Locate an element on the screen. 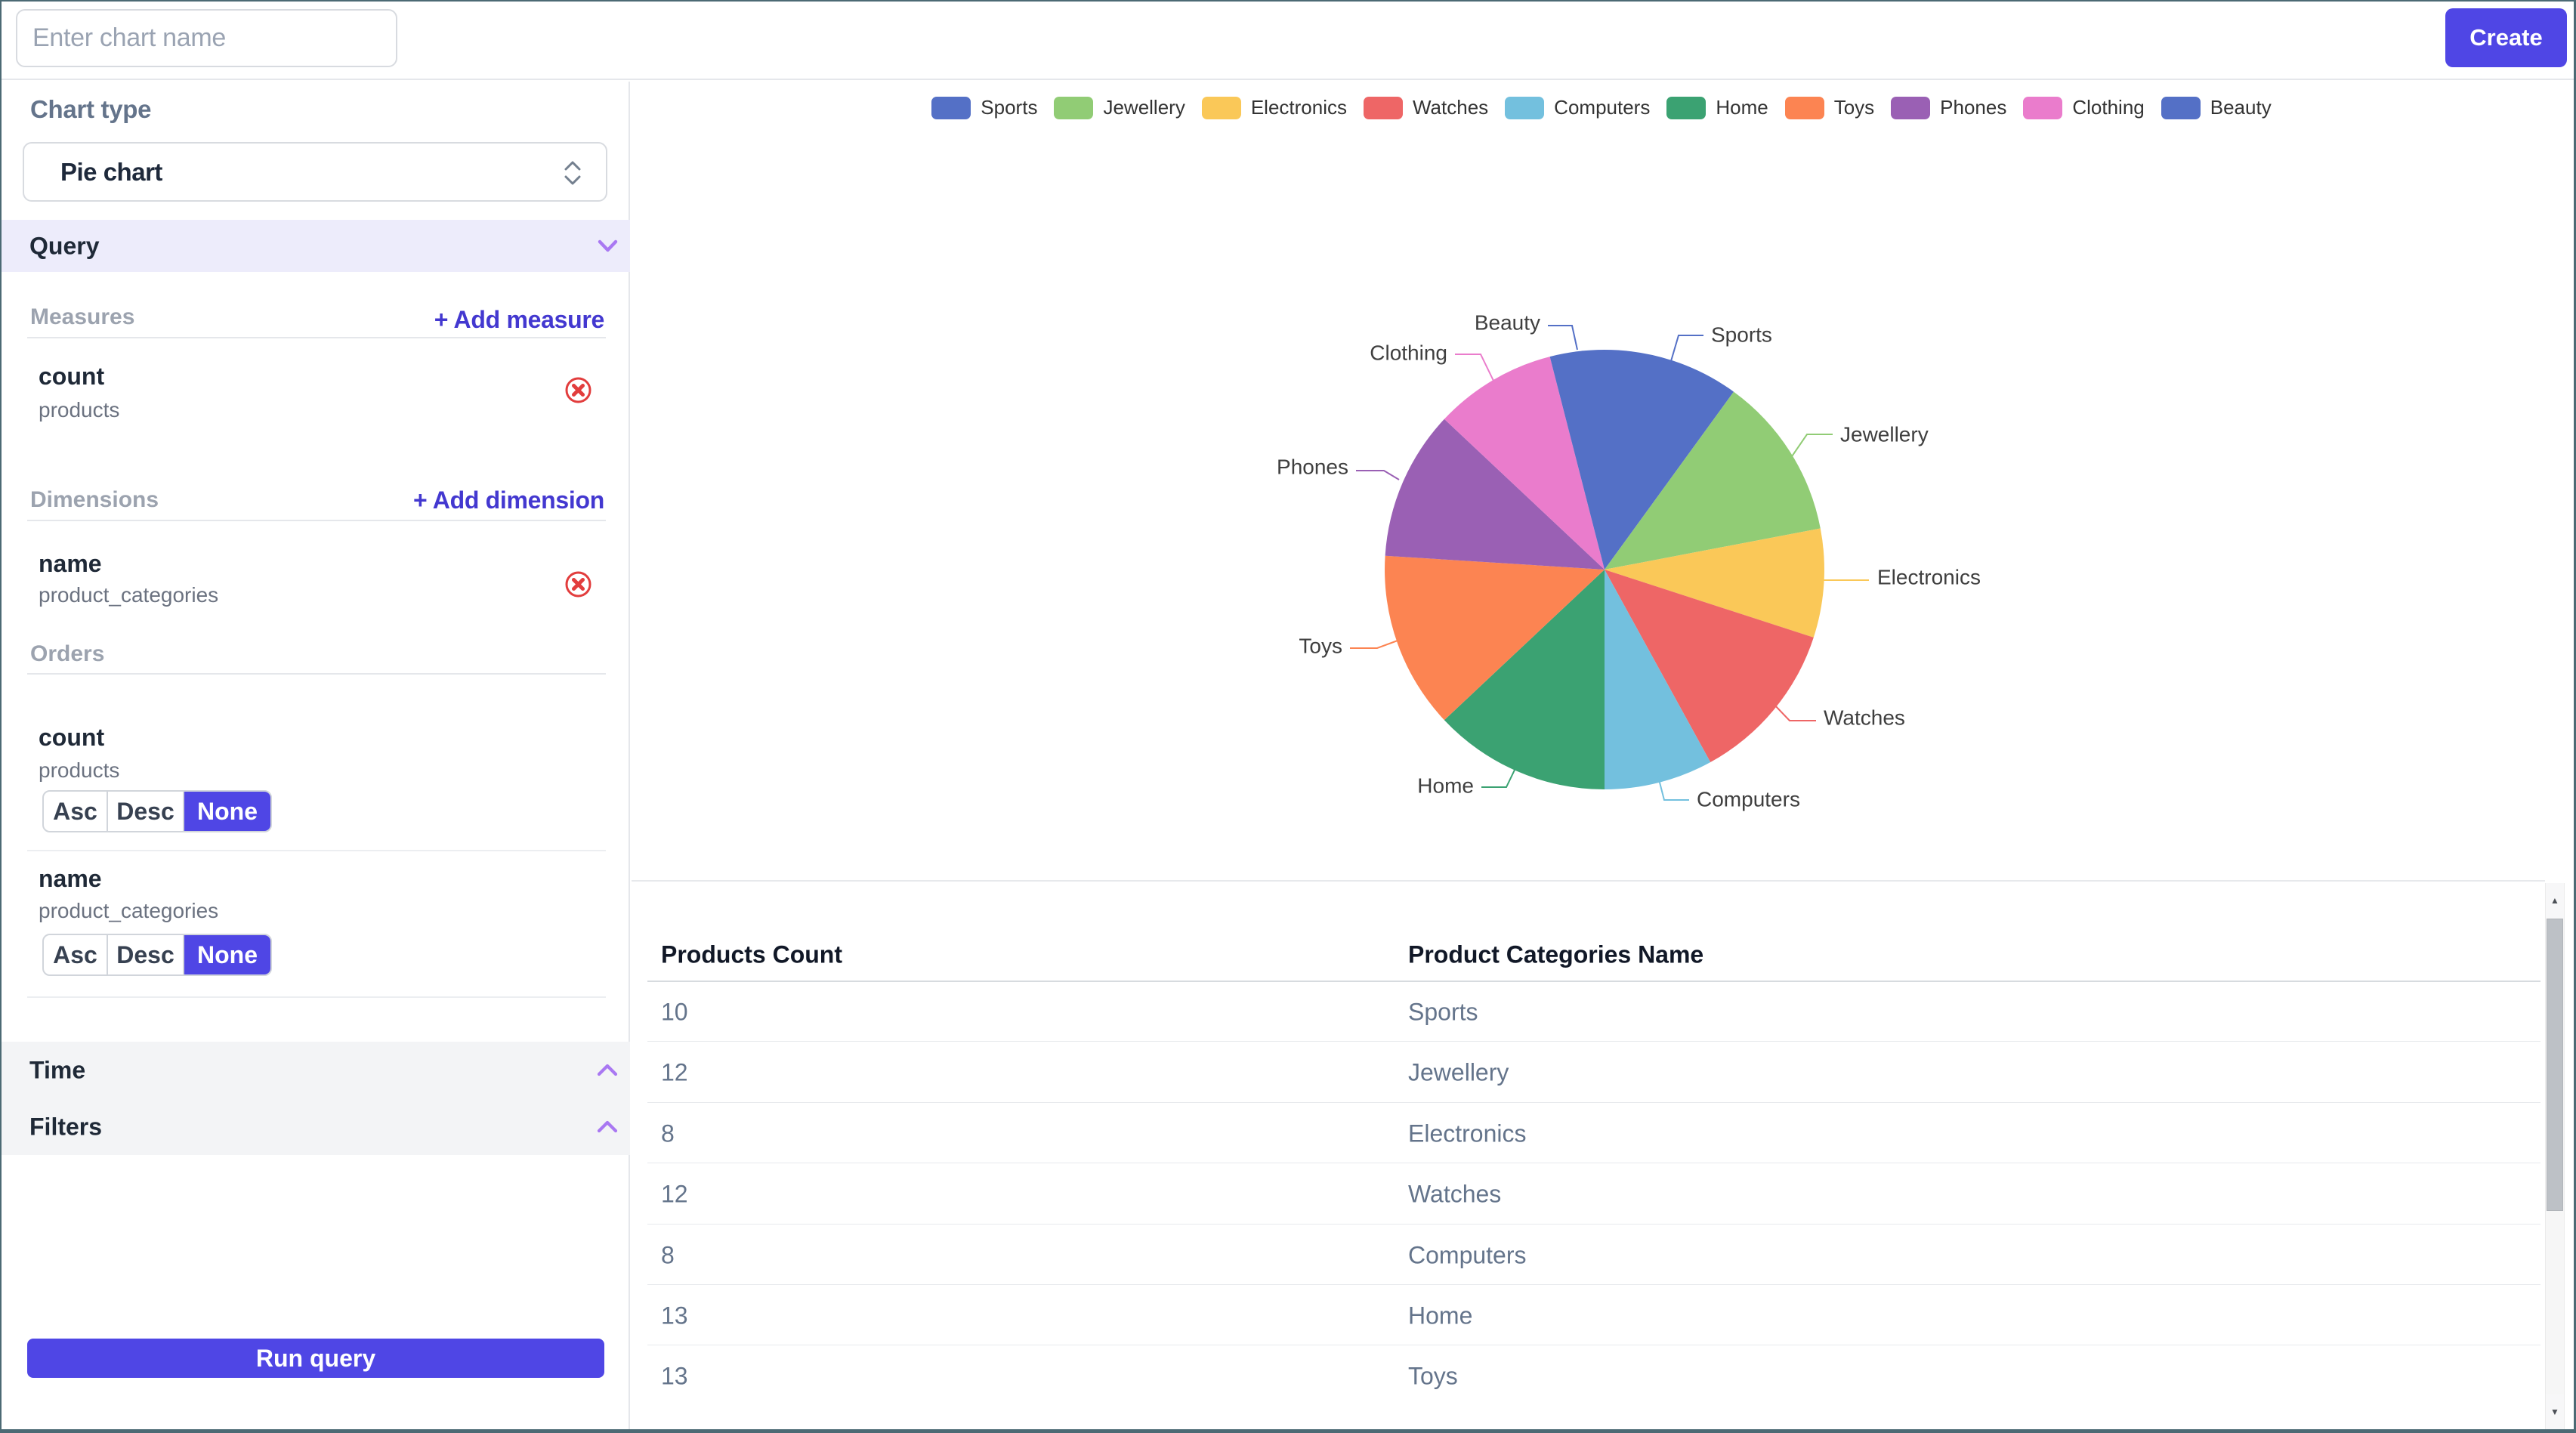 The width and height of the screenshot is (2576, 1433). svg-text: Jewellery is located at coordinates (1884, 434).